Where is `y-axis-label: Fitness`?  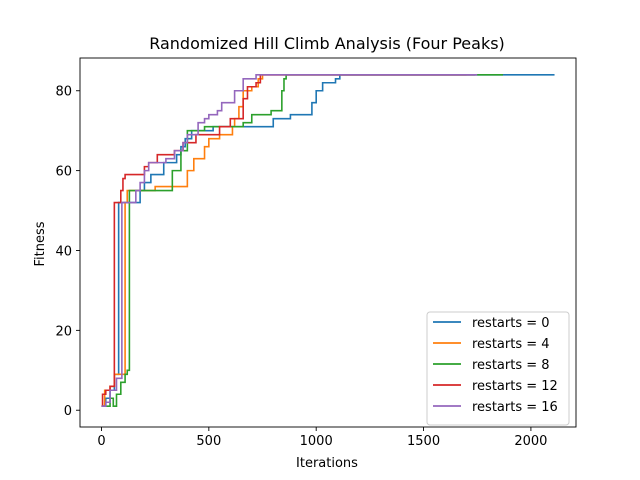 y-axis-label: Fitness is located at coordinates (40, 243).